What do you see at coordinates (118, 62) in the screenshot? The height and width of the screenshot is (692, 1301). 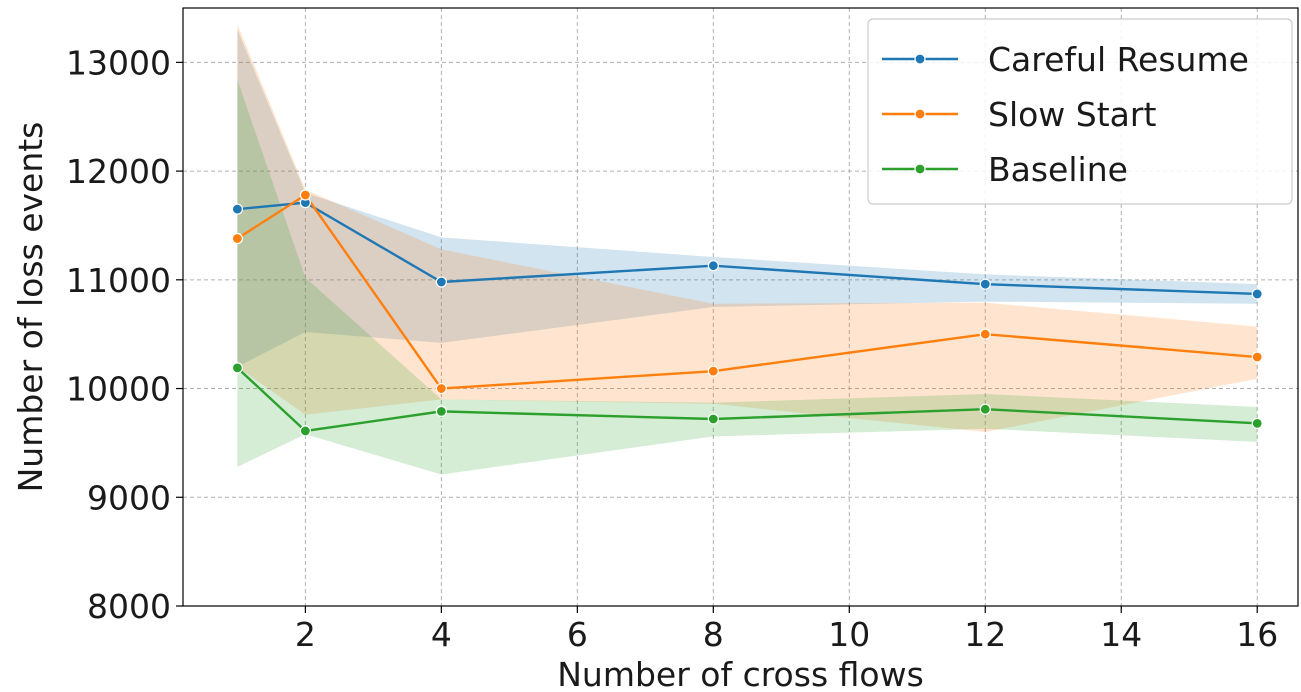 I see `y-tick-label: 13000` at bounding box center [118, 62].